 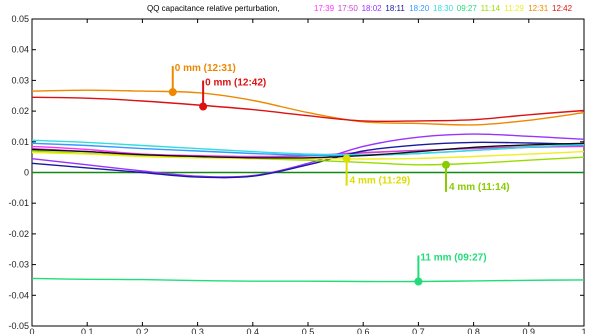 What do you see at coordinates (26, 173) in the screenshot?
I see `y-tick-label: 0` at bounding box center [26, 173].